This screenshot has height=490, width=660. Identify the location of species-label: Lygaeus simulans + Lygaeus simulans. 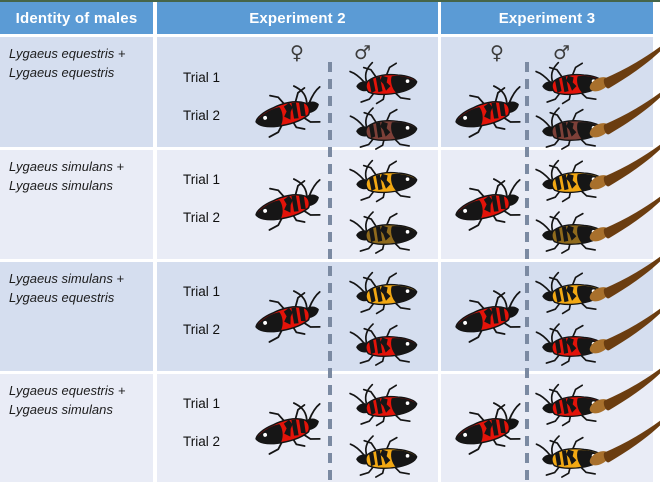
(67, 176).